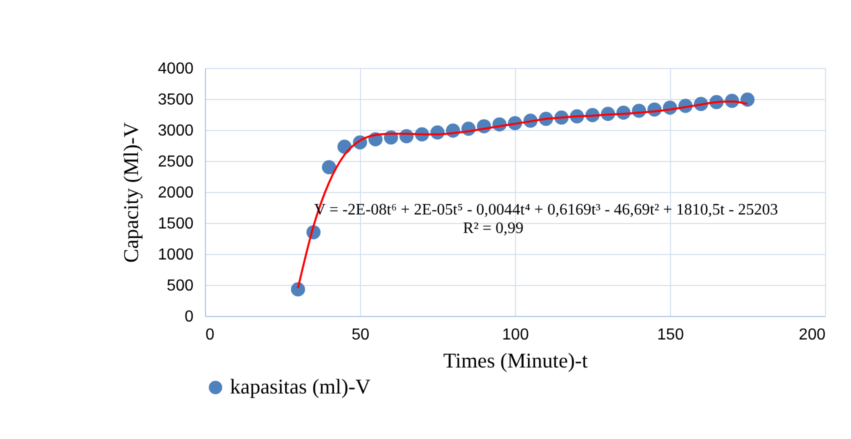  I want to click on y-tick-label: 2000, so click(176, 193).